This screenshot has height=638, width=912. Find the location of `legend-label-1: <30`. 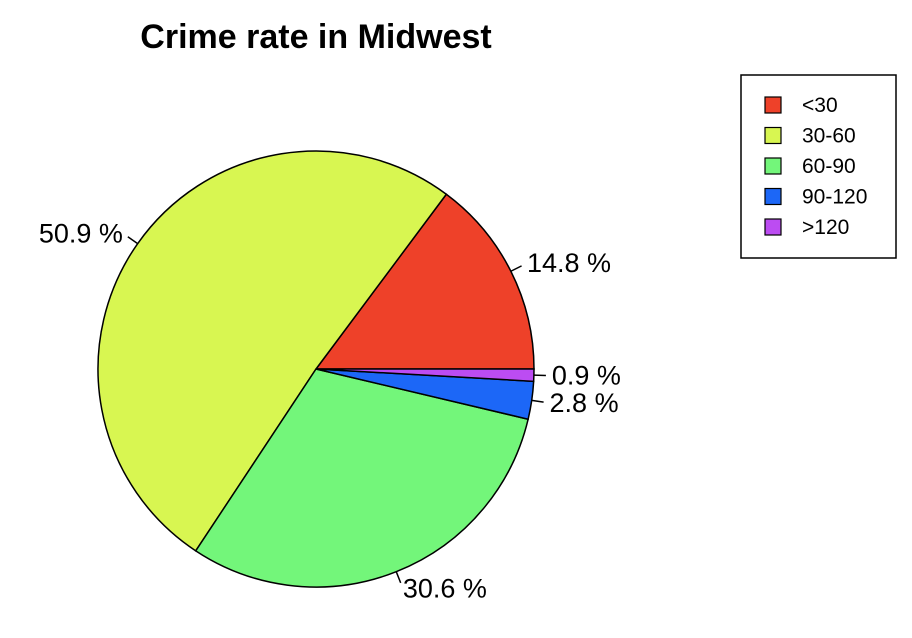

legend-label-1: <30 is located at coordinates (820, 105).